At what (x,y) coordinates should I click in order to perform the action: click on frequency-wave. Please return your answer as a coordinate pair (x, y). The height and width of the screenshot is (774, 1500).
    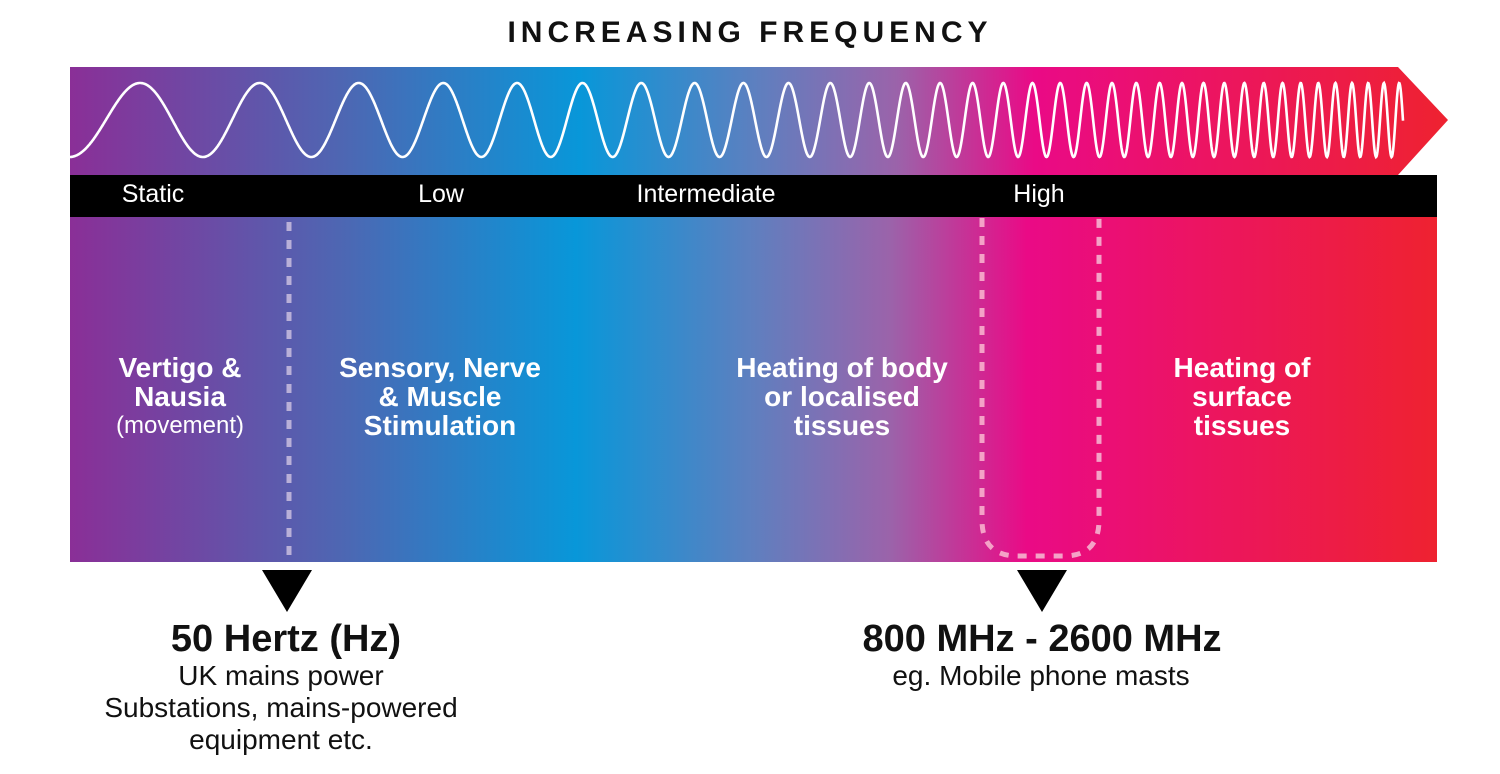
    Looking at the image, I should click on (737, 120).